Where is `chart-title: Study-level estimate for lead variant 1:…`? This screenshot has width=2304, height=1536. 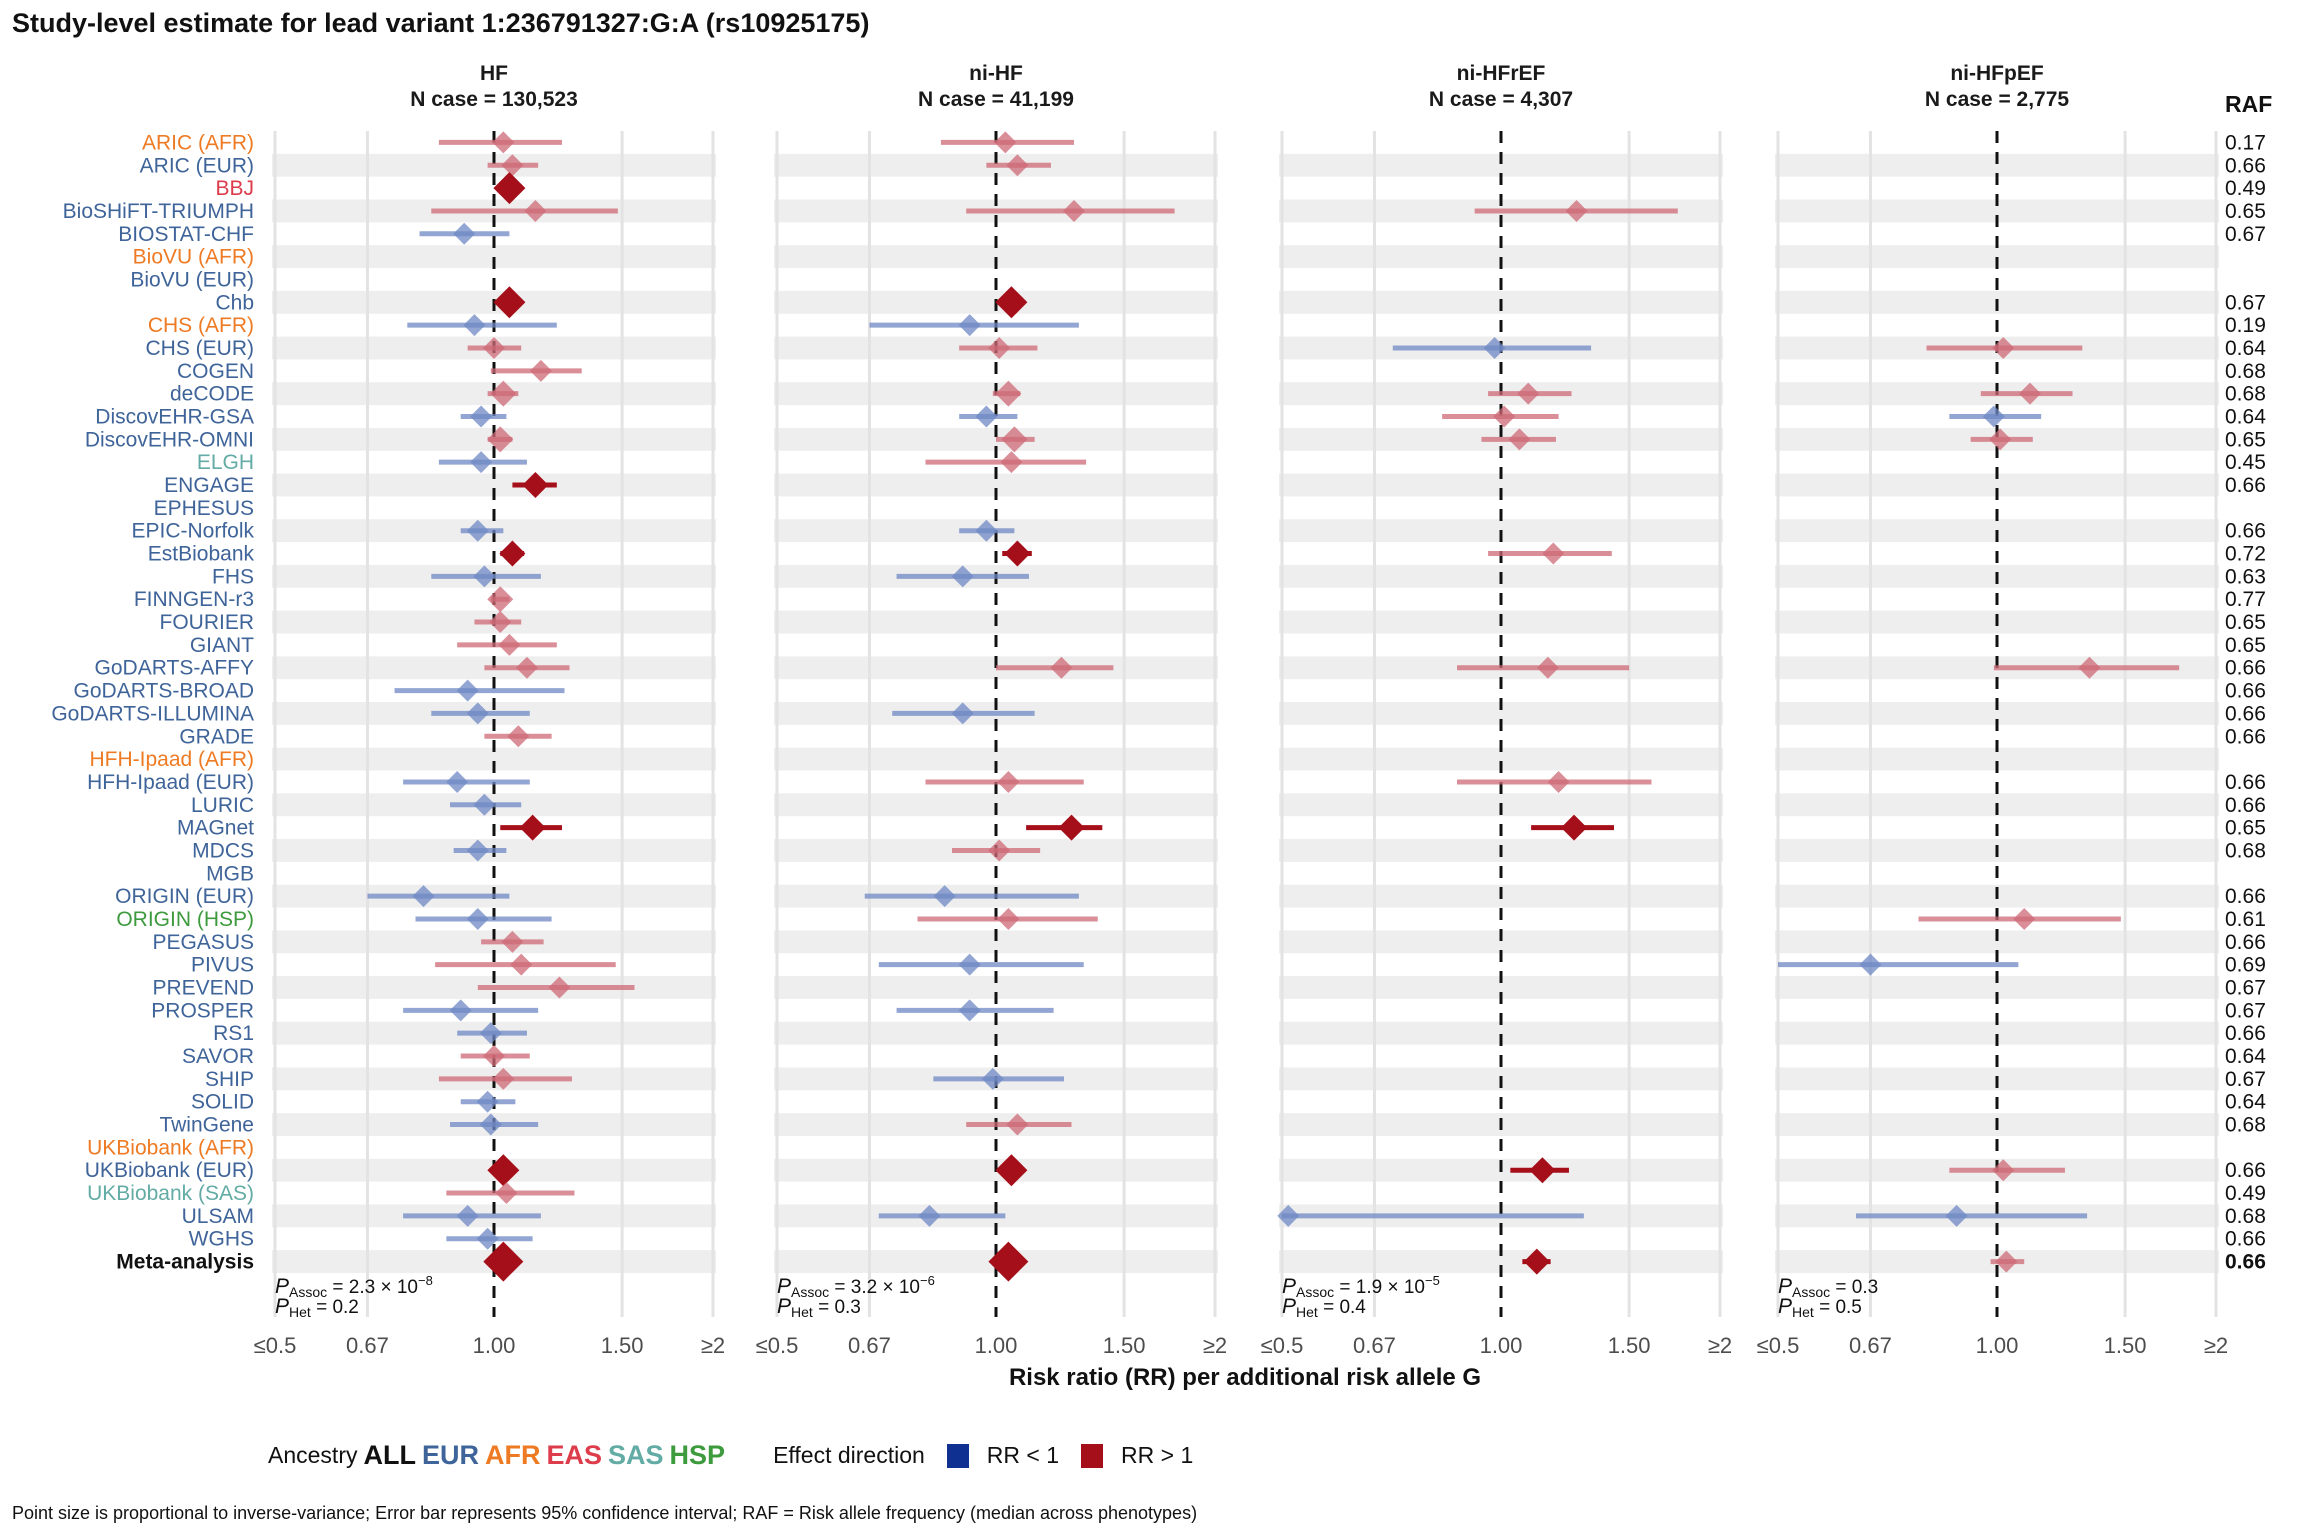
chart-title: Study-level estimate for lead variant 1:… is located at coordinates (441, 23).